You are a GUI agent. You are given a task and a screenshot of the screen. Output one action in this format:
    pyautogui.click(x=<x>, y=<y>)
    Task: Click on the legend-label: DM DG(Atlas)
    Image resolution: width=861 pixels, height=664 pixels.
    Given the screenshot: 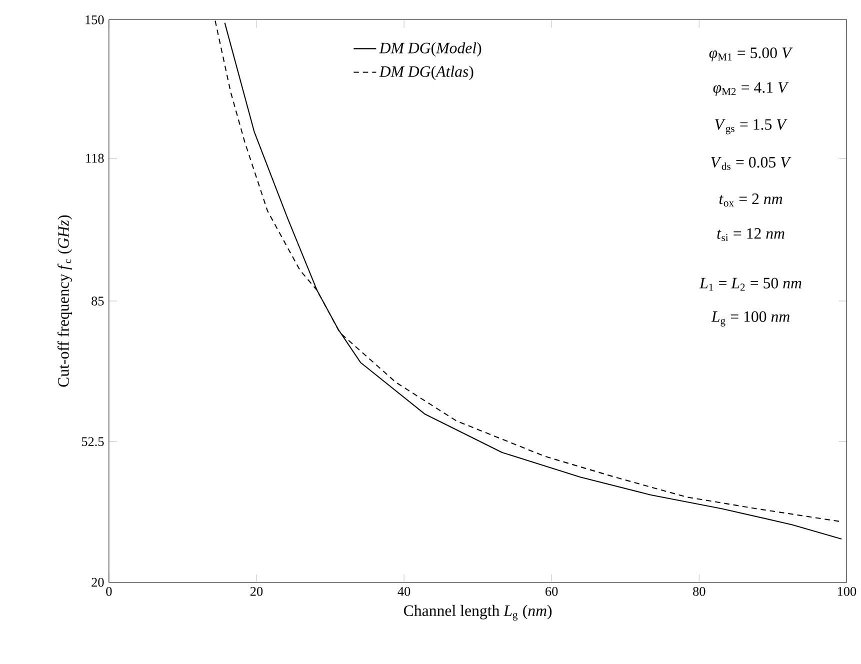 What is the action you would take?
    pyautogui.click(x=426, y=73)
    